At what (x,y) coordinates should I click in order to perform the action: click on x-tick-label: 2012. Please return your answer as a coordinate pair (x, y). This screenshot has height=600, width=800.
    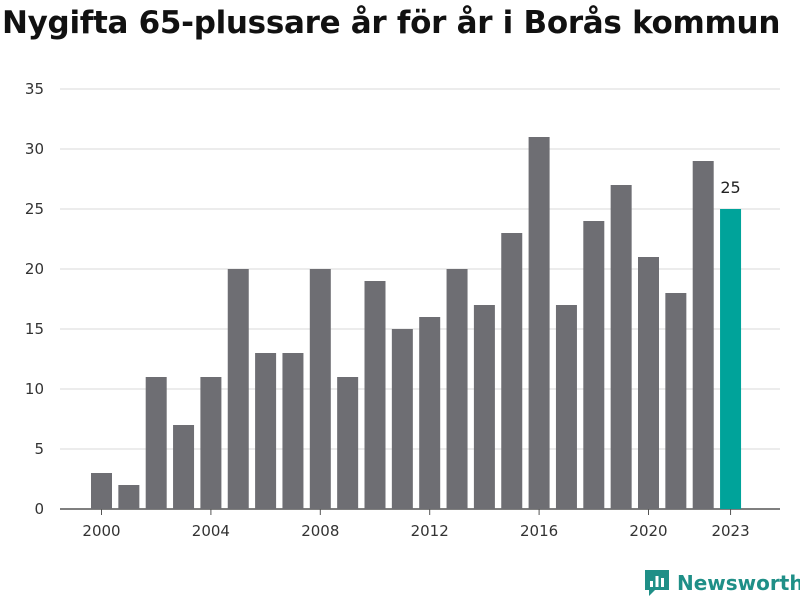
    Looking at the image, I should click on (430, 531).